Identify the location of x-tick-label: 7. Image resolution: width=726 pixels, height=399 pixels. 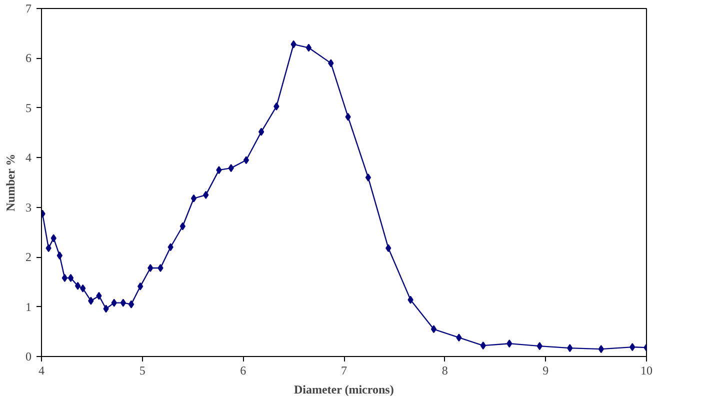
(344, 371).